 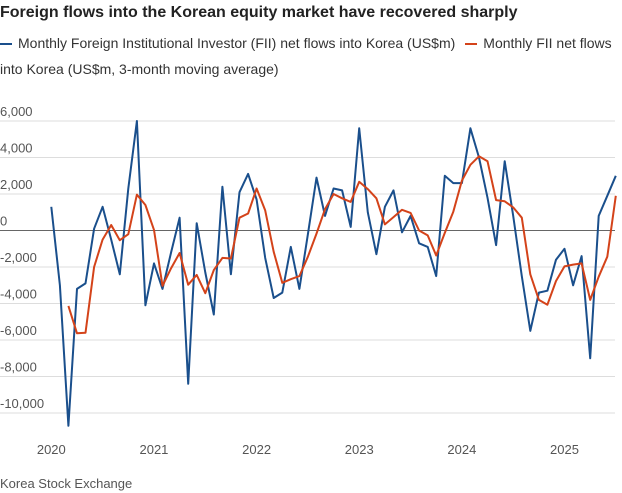 I want to click on y-tick-label: 0, so click(x=3, y=221).